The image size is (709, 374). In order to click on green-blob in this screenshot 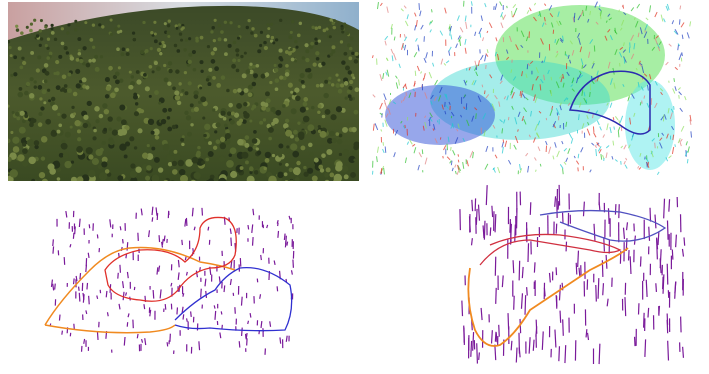, I will do `click(580, 55)`.